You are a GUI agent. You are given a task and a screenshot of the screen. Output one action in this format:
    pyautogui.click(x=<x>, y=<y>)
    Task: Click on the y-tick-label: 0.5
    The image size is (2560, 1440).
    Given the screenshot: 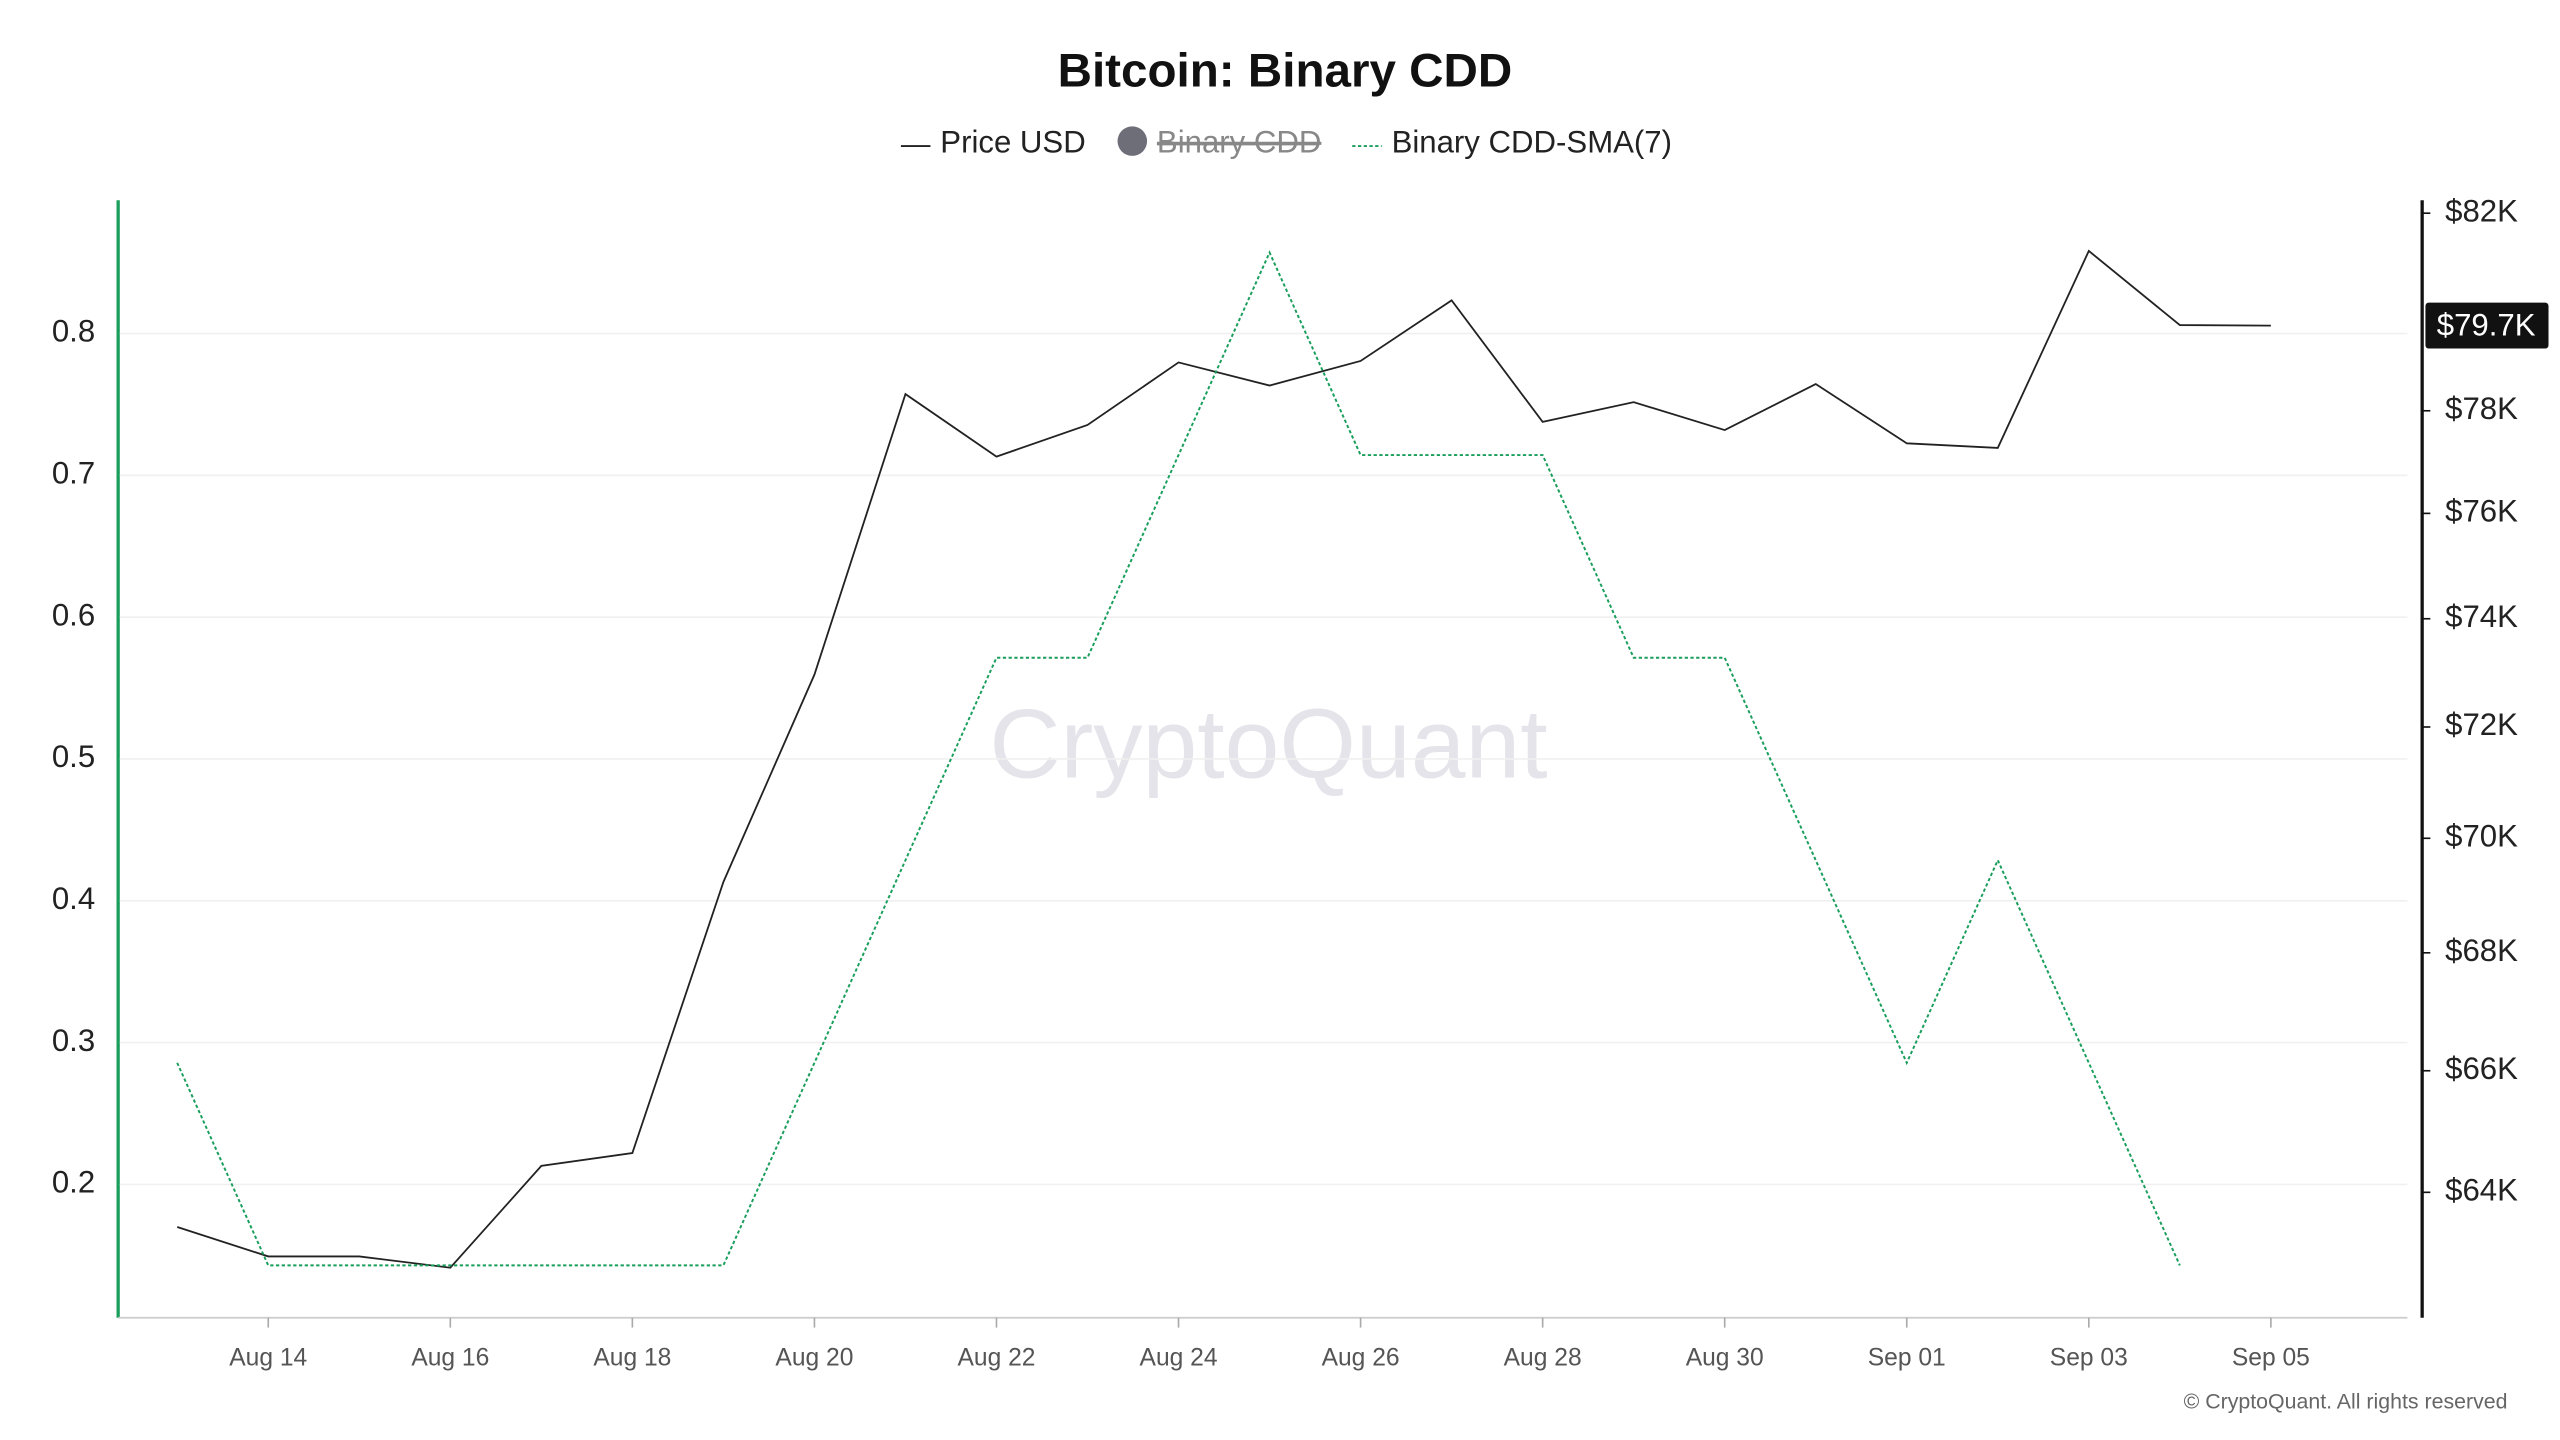 What is the action you would take?
    pyautogui.click(x=73, y=756)
    